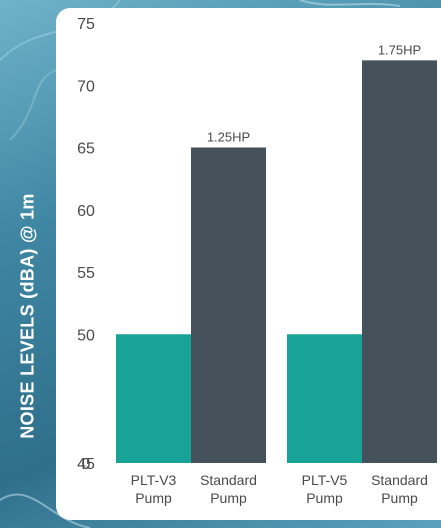 This screenshot has width=441, height=528. I want to click on y-tick-label-5: 65, so click(86, 149).